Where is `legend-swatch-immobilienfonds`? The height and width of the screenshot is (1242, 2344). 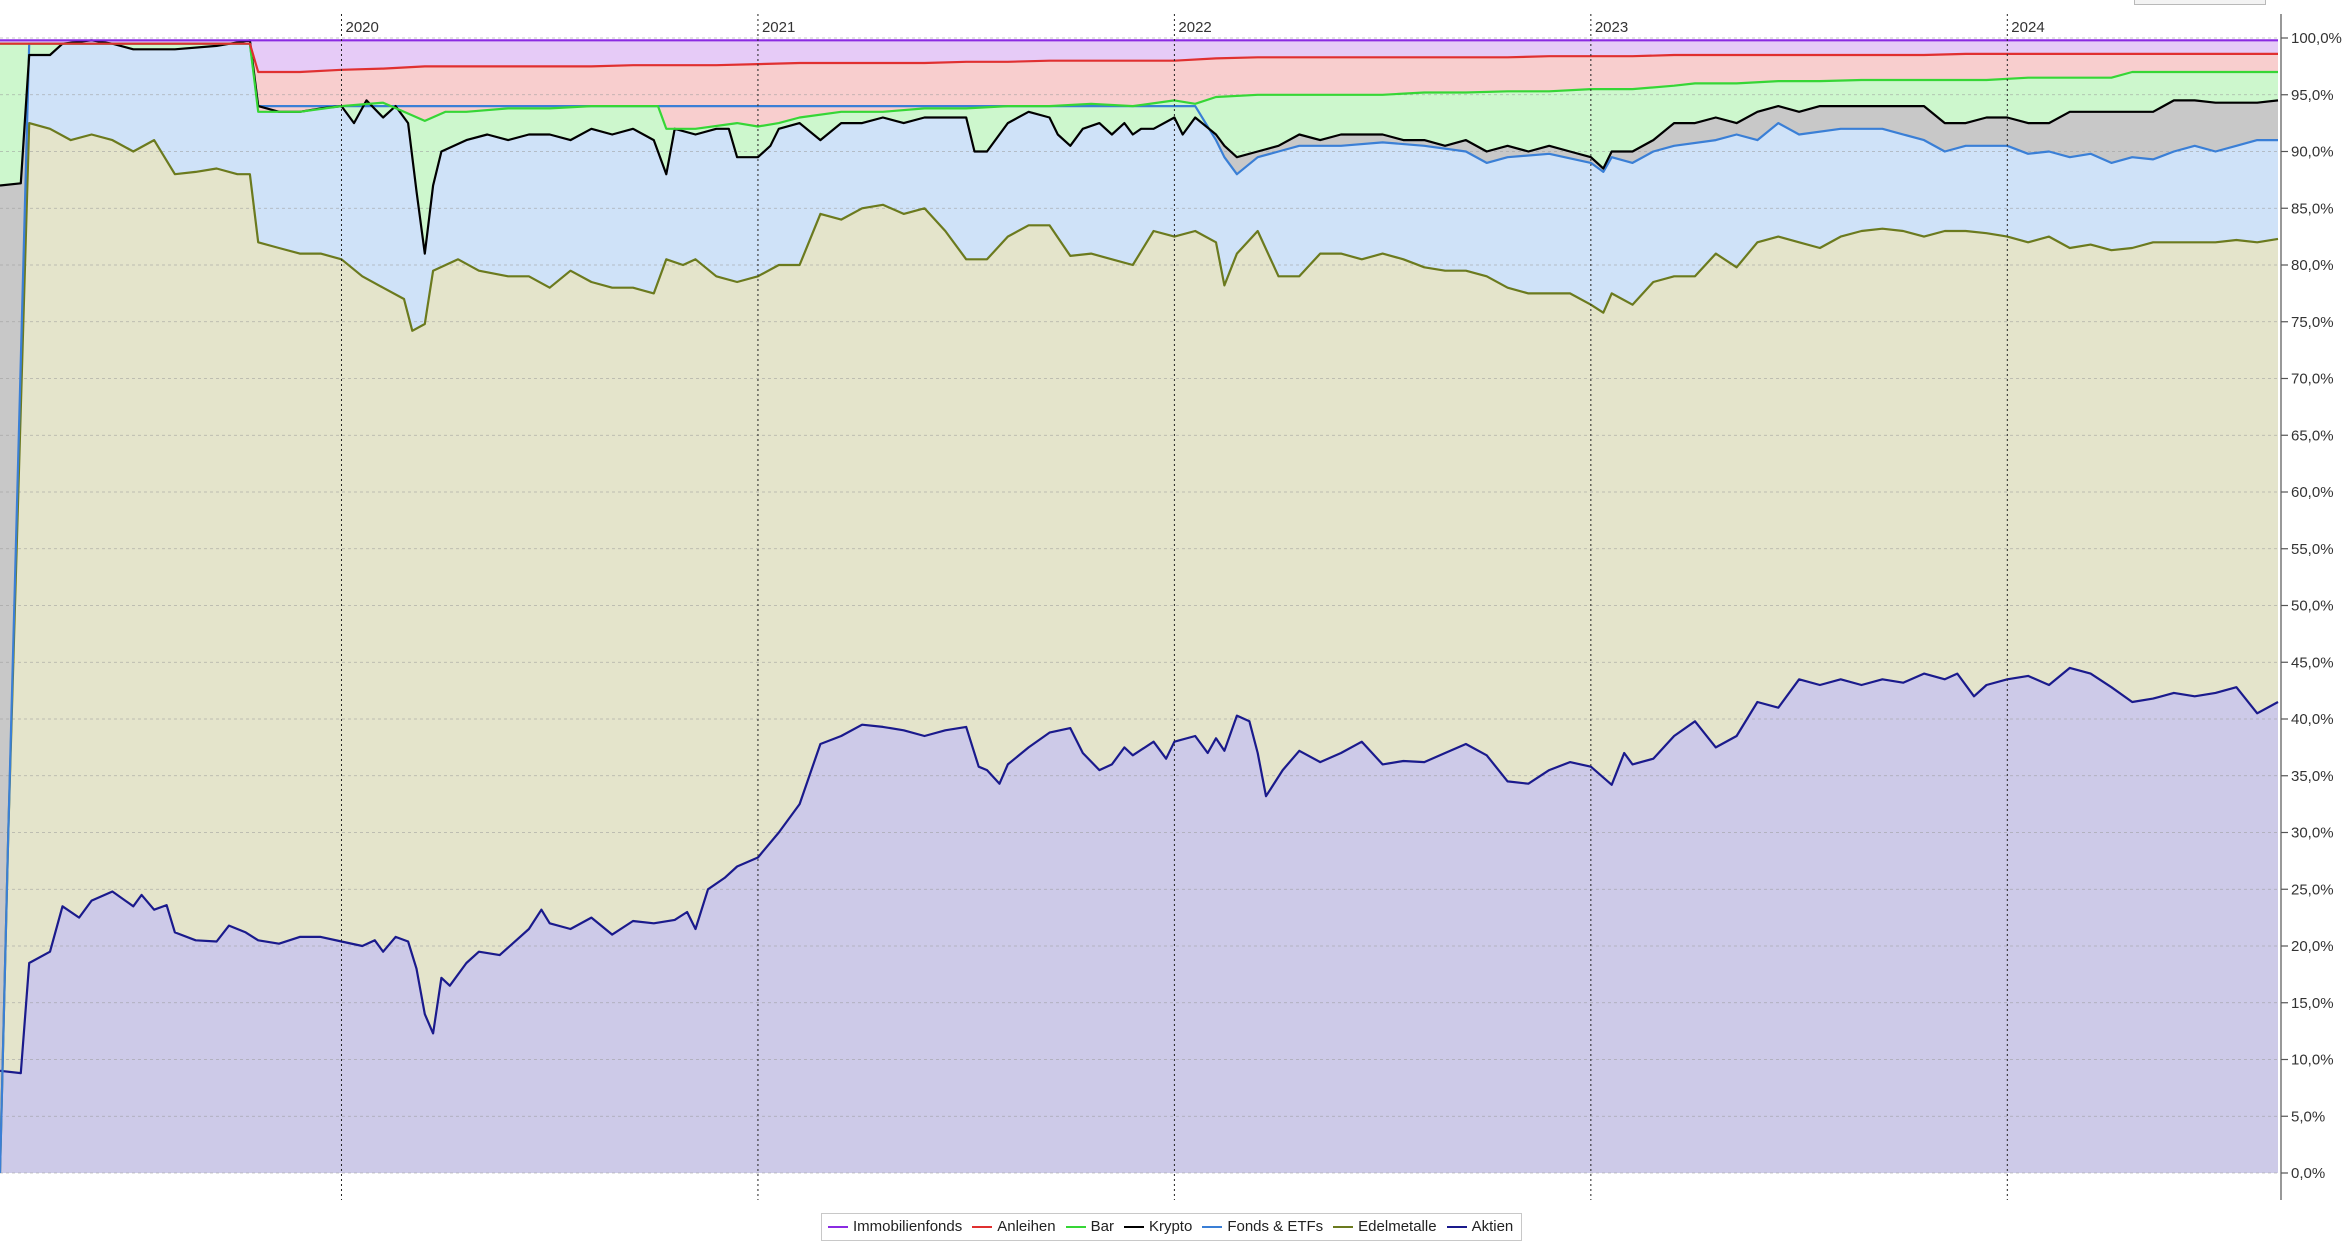 legend-swatch-immobilienfonds is located at coordinates (838, 1227).